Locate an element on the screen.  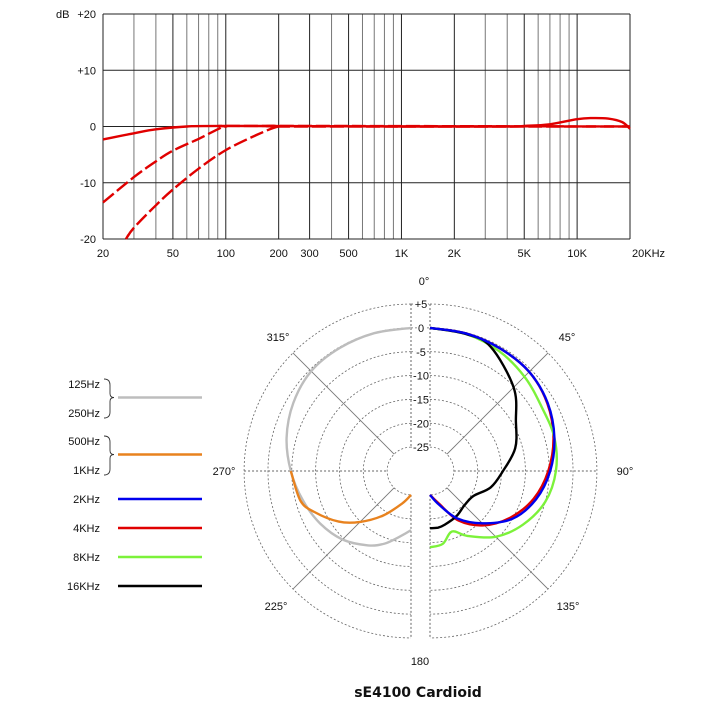
y-tick-label: -20 is located at coordinates (88, 240).